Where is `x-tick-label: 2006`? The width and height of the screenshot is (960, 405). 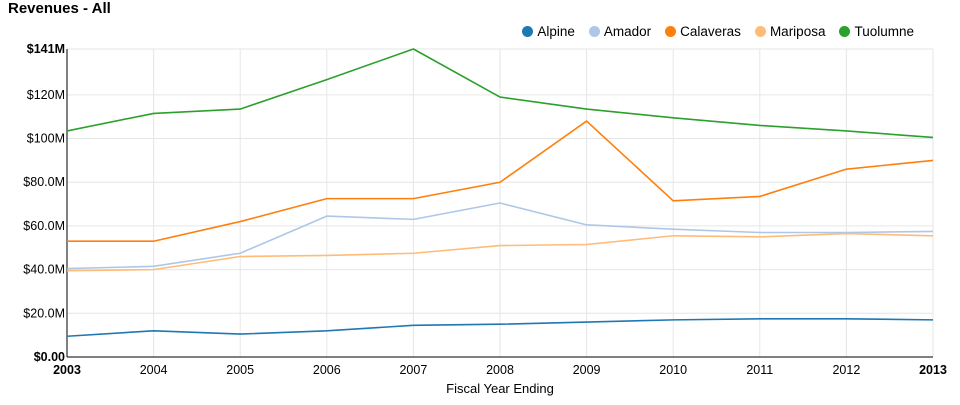 x-tick-label: 2006 is located at coordinates (327, 370).